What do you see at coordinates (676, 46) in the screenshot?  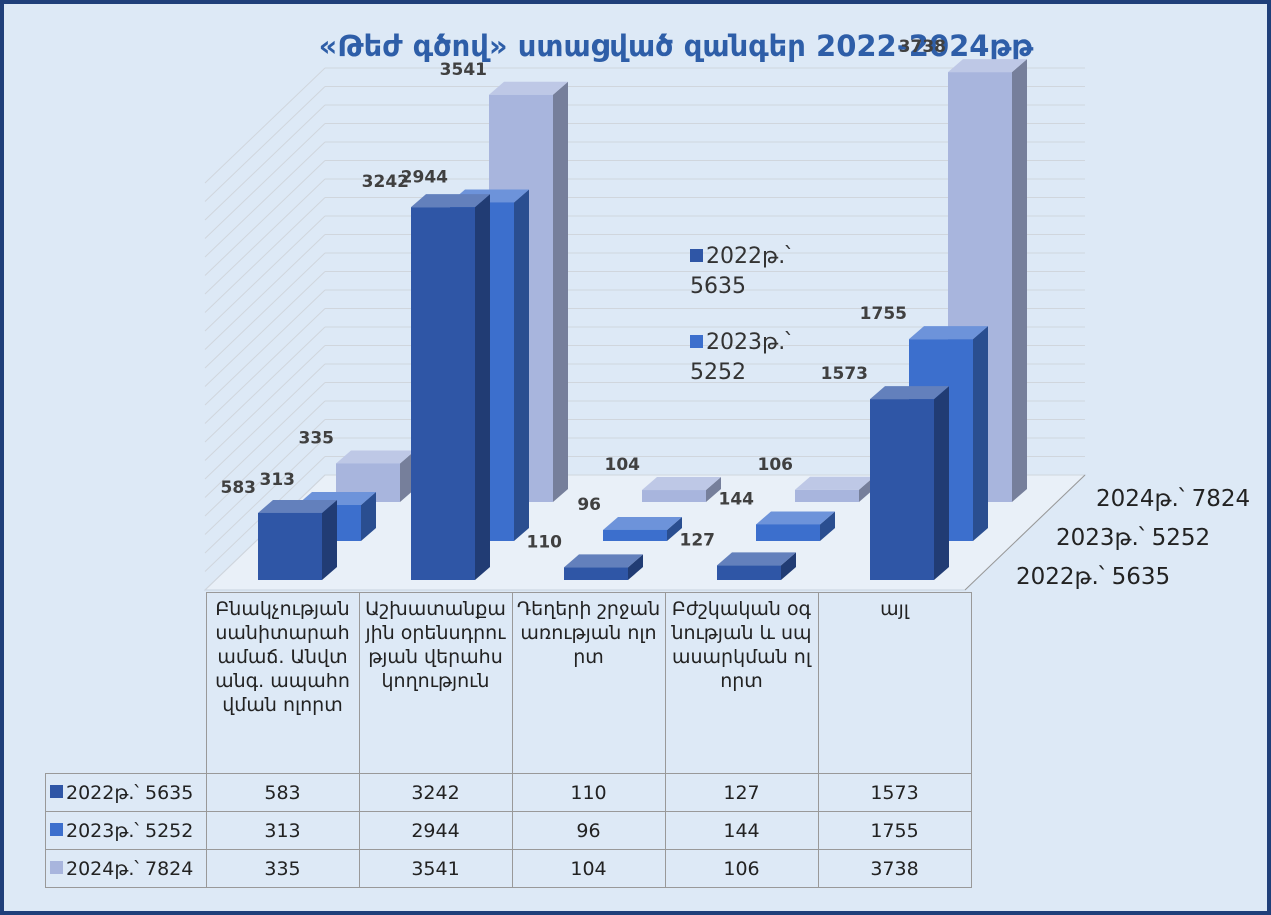 I see `chart-title: «Թեժ գծով» ստացված զանգեր 2022-2024թթ` at bounding box center [676, 46].